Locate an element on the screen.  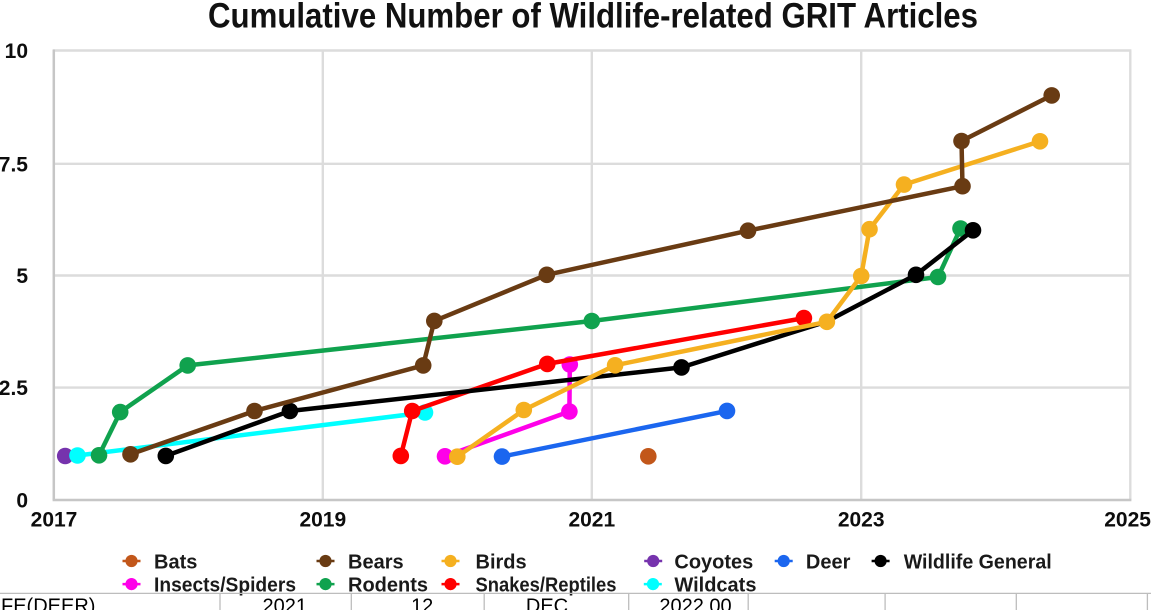
svg-text: 2025 is located at coordinates (1127, 519).